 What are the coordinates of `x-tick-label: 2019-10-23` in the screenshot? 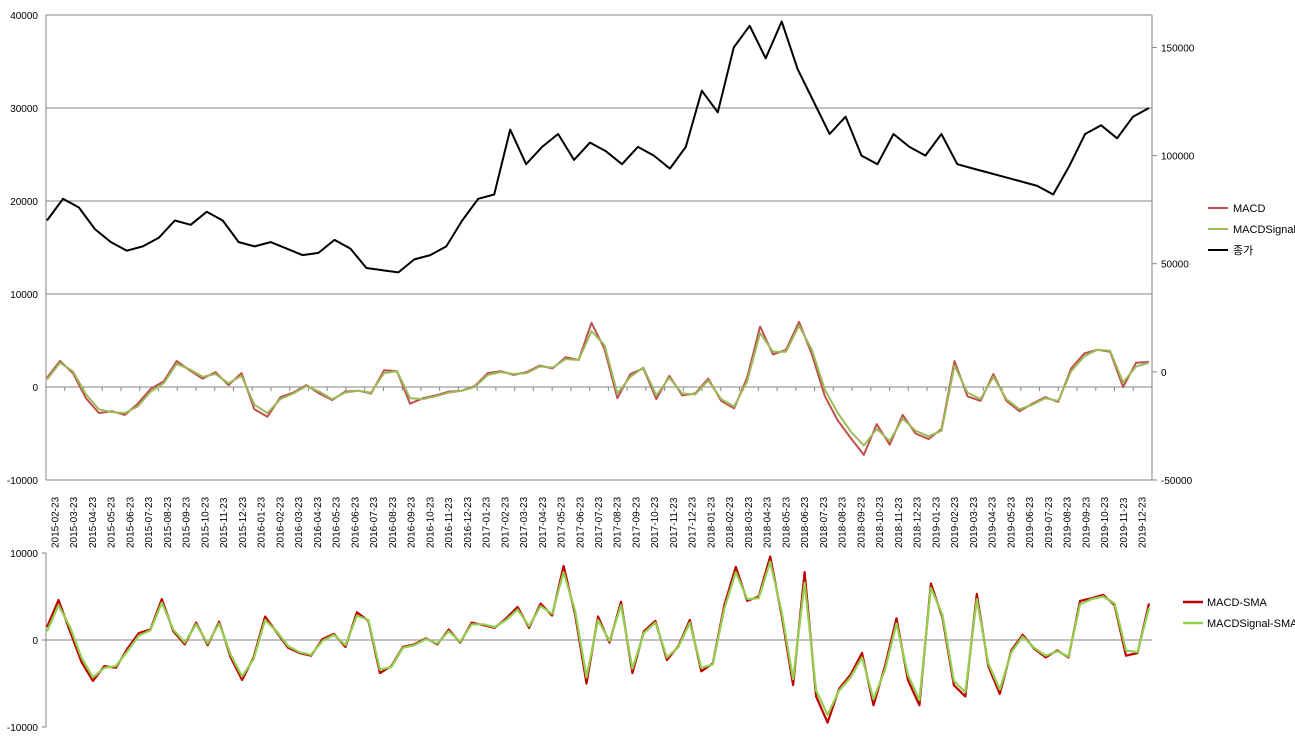 It's located at (1105, 522).